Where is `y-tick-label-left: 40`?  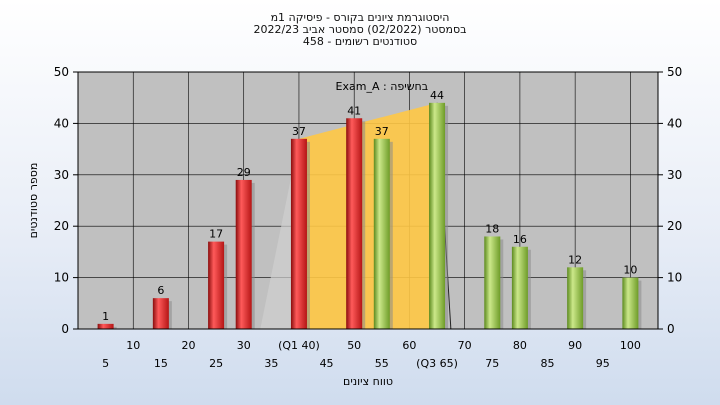 y-tick-label-left: 40 is located at coordinates (61, 123).